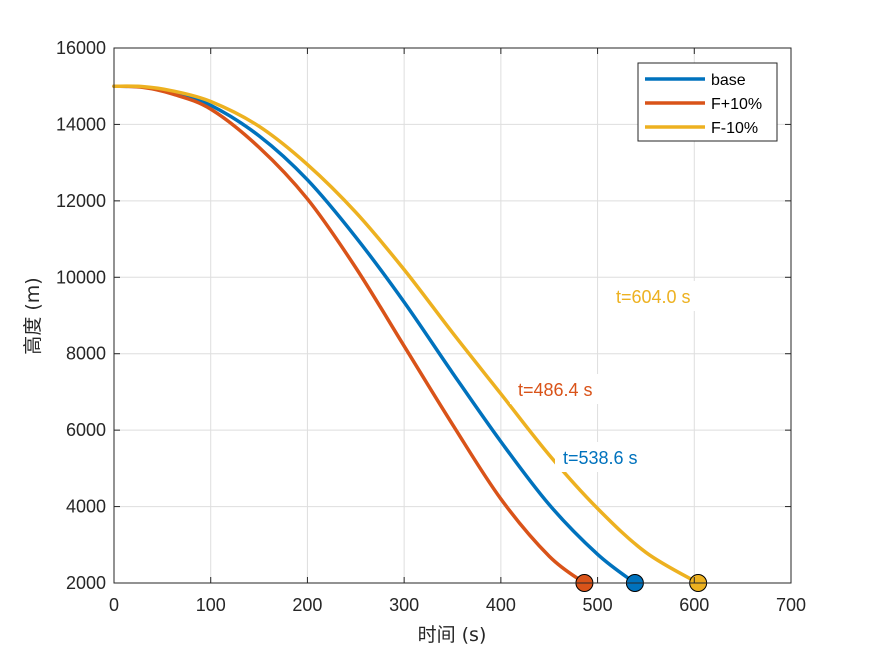 The height and width of the screenshot is (656, 875). Describe the element at coordinates (452, 635) in the screenshot. I see `x-axis-title: 时间 (s)` at that location.